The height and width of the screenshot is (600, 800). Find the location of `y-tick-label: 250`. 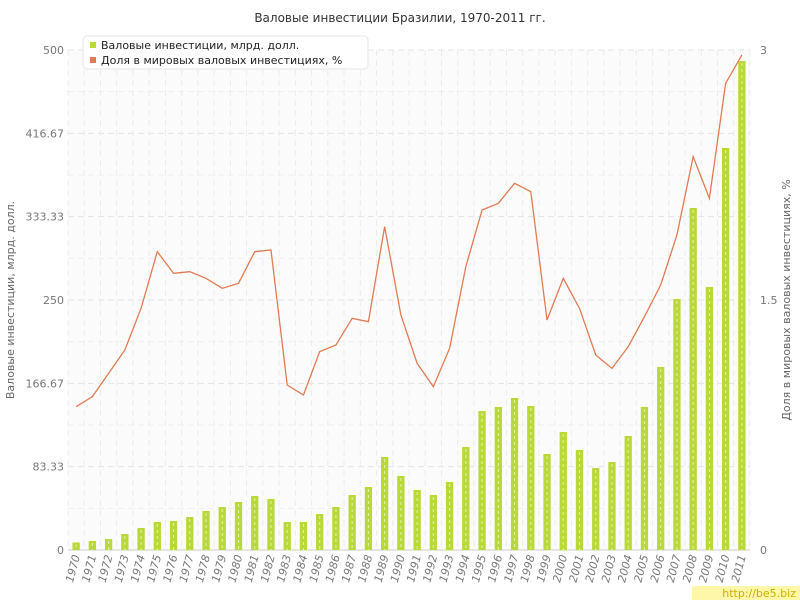

y-tick-label: 250 is located at coordinates (53, 300).